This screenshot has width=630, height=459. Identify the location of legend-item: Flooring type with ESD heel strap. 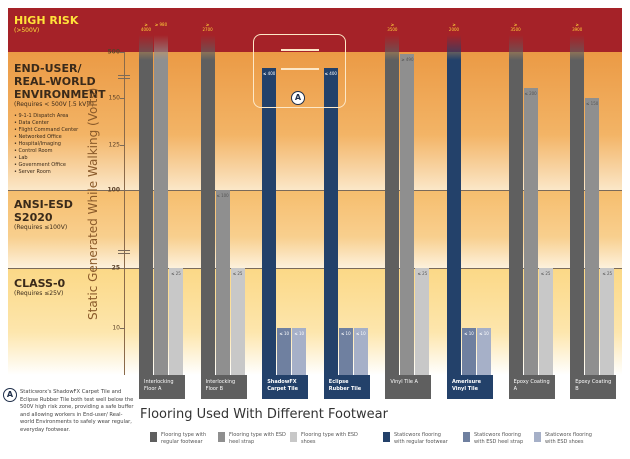
(252, 439).